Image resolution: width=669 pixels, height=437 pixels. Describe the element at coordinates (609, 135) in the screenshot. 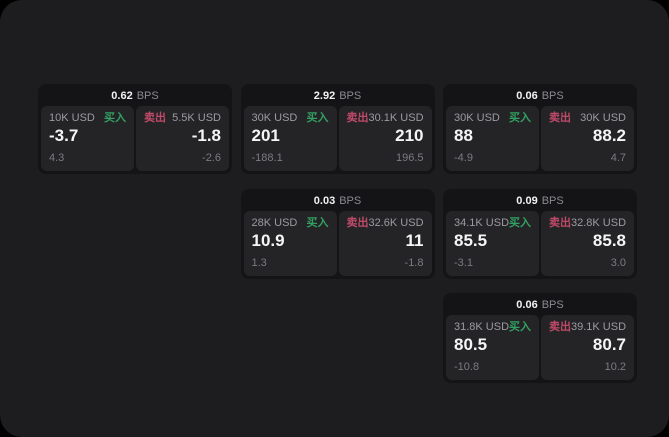

I see `sell-price-value: 88.2` at that location.